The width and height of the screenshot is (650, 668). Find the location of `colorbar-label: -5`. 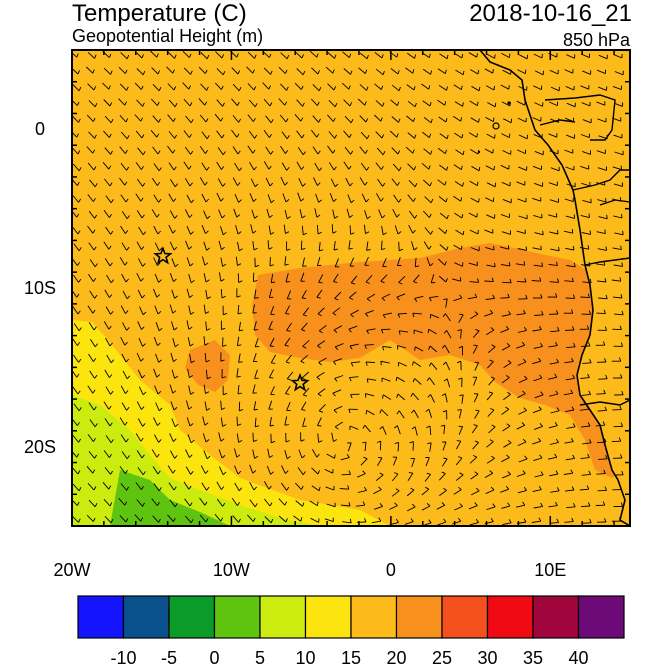

colorbar-label: -5 is located at coordinates (169, 658).